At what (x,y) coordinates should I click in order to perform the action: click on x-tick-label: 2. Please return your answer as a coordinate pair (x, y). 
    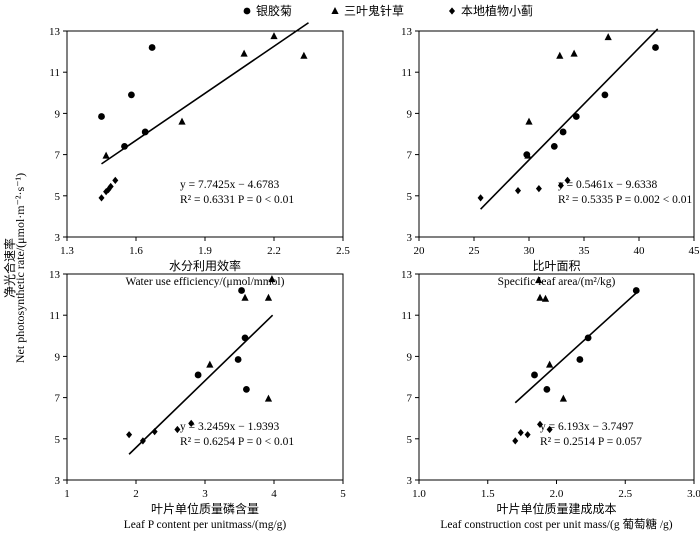
    Looking at the image, I should click on (136, 494).